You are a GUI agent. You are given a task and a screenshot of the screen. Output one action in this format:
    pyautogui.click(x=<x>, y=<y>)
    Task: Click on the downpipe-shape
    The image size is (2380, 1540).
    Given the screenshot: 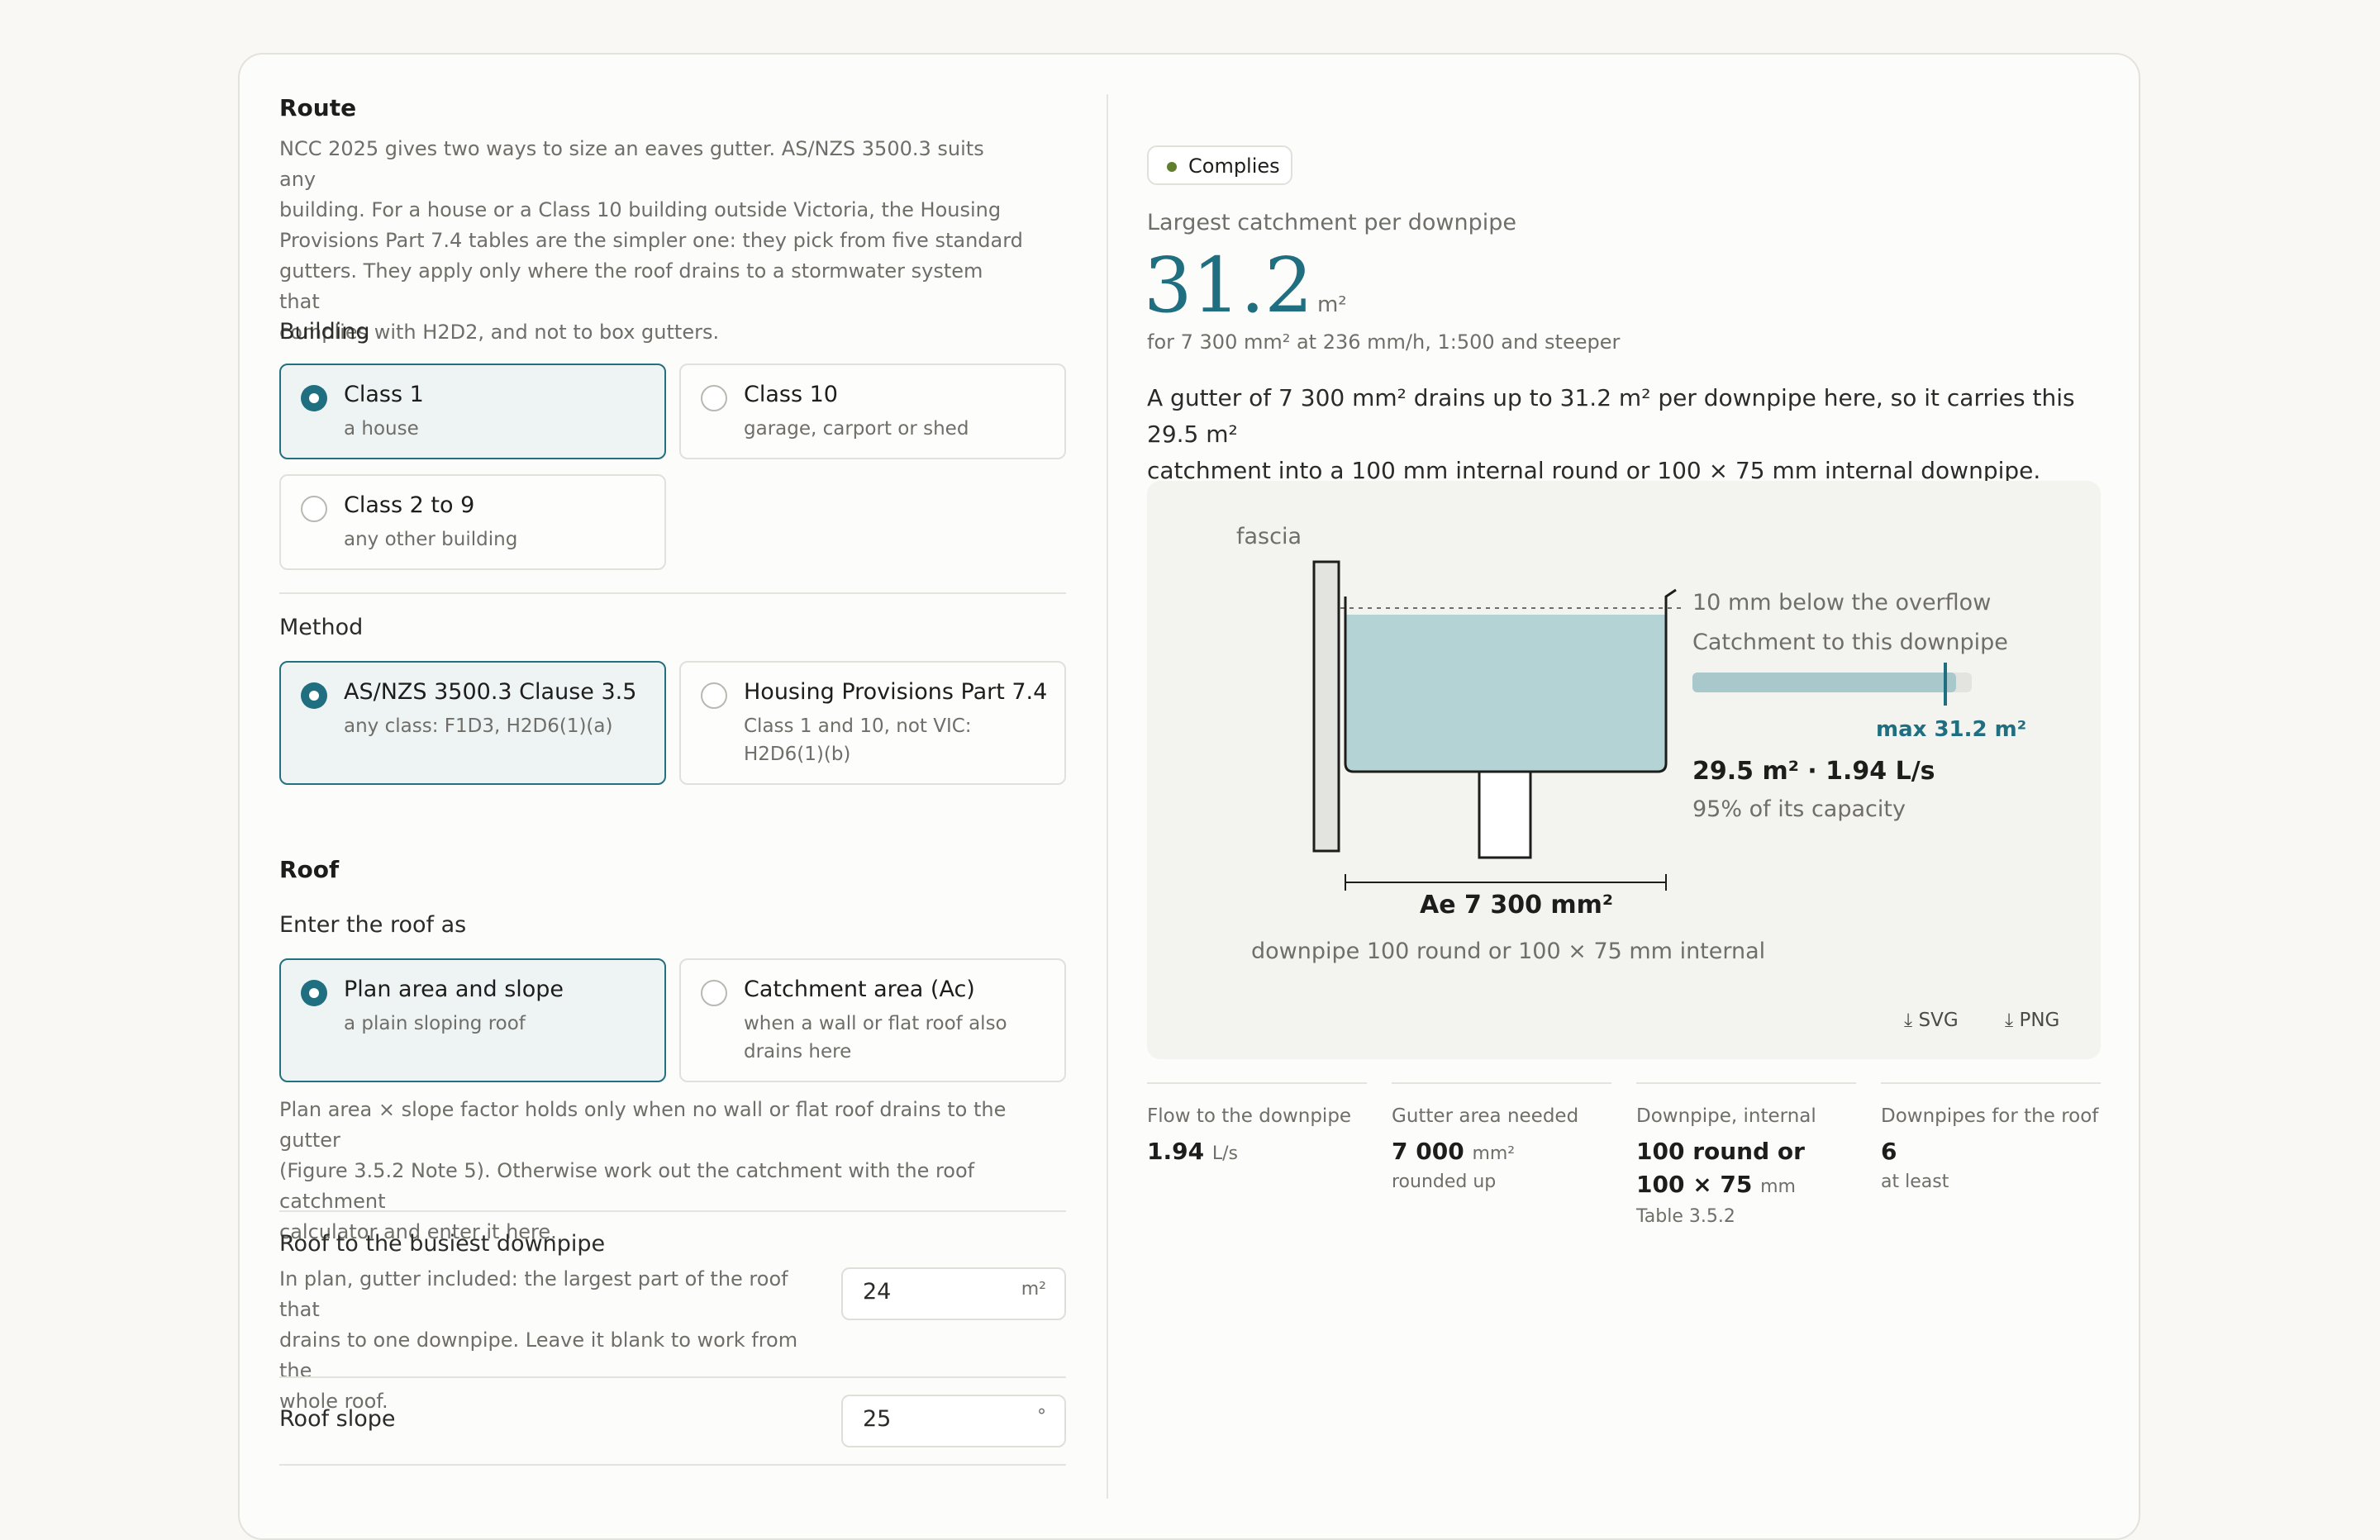 What is the action you would take?
    pyautogui.click(x=1505, y=814)
    